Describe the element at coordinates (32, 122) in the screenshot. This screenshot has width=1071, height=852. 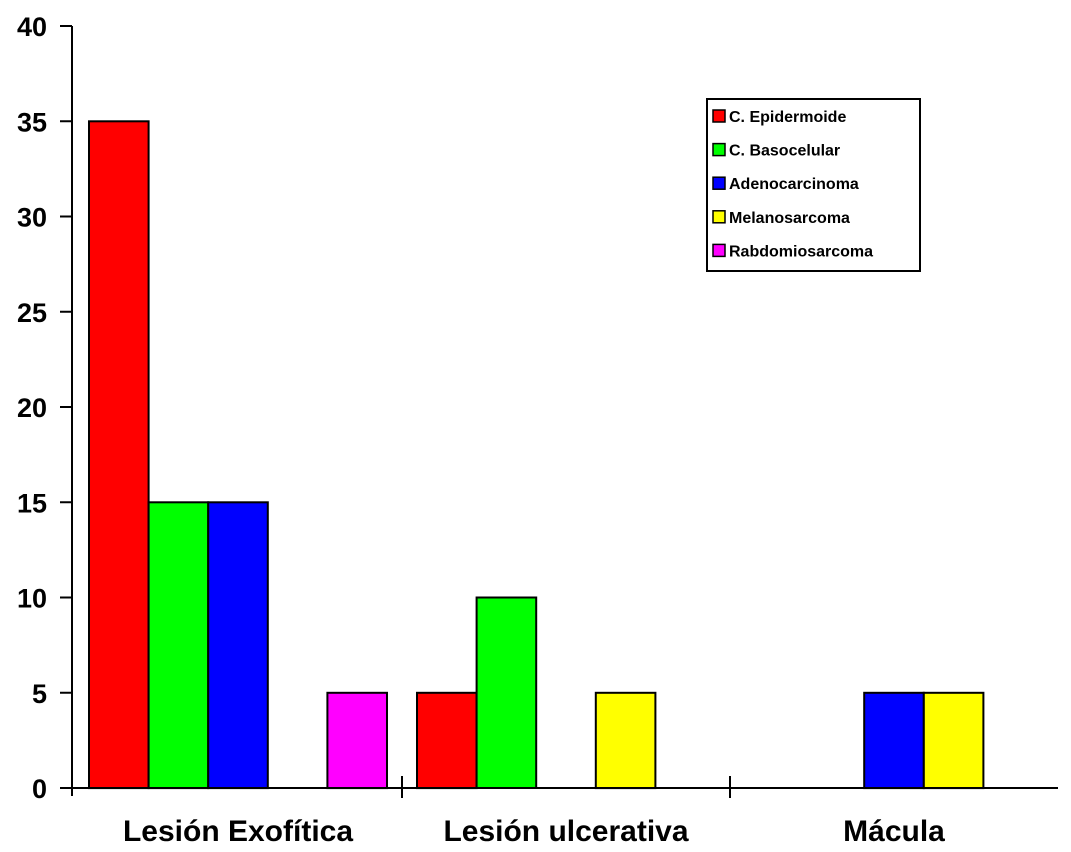
I see `y-tick-label: 35` at that location.